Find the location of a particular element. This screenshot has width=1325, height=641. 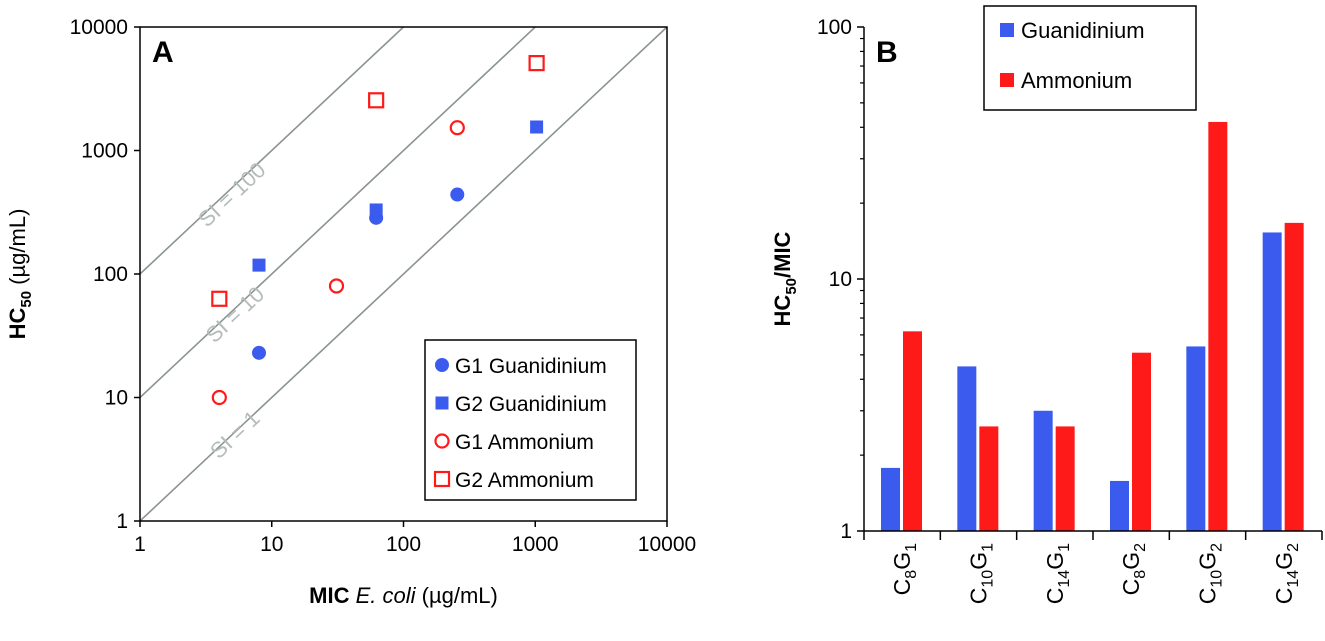

x-tick-label: C10G1 is located at coordinates (981, 573).